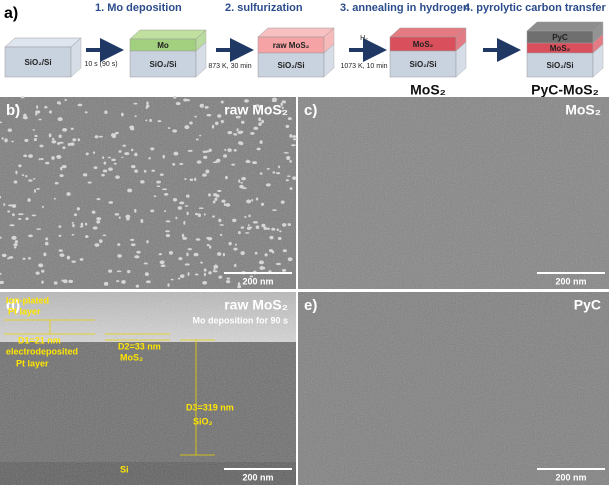 The height and width of the screenshot is (485, 609). I want to click on panel-label: e), so click(310, 305).